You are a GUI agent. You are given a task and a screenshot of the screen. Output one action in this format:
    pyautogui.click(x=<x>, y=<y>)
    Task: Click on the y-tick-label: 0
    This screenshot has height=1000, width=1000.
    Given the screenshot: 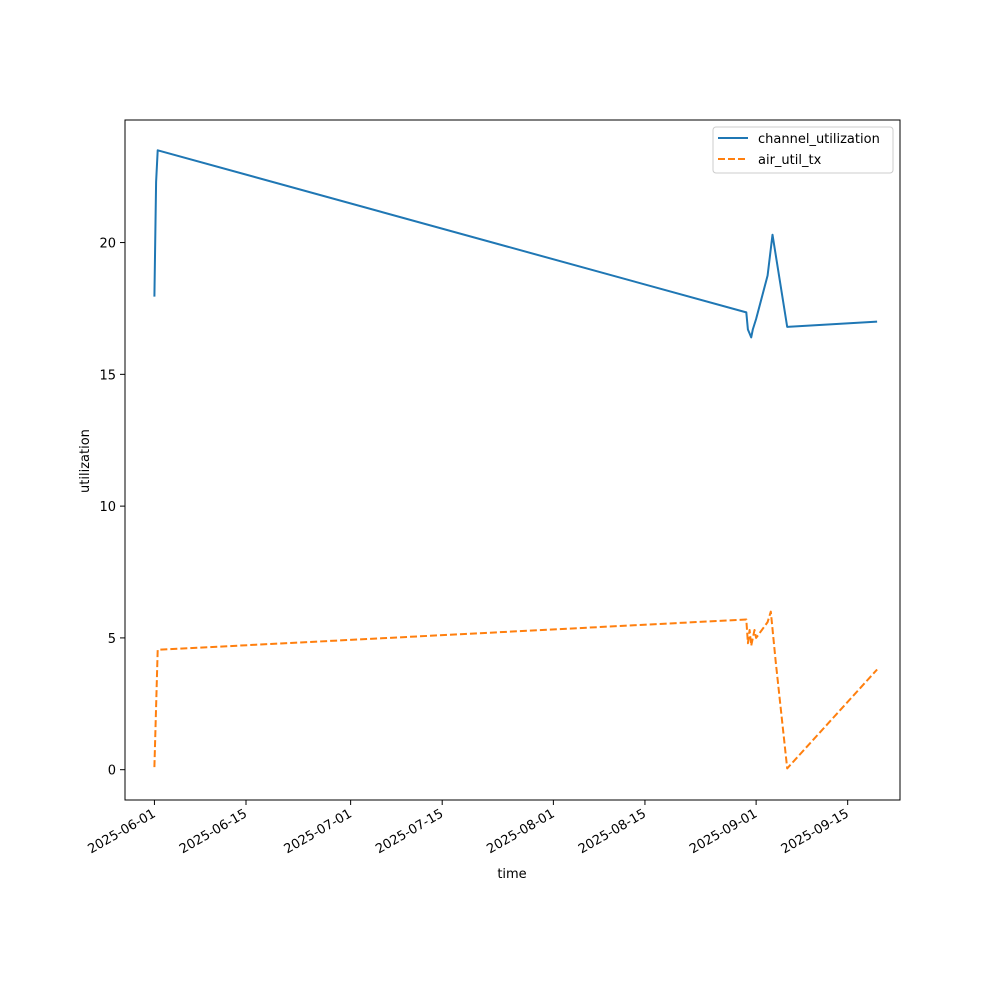 What is the action you would take?
    pyautogui.click(x=112, y=771)
    